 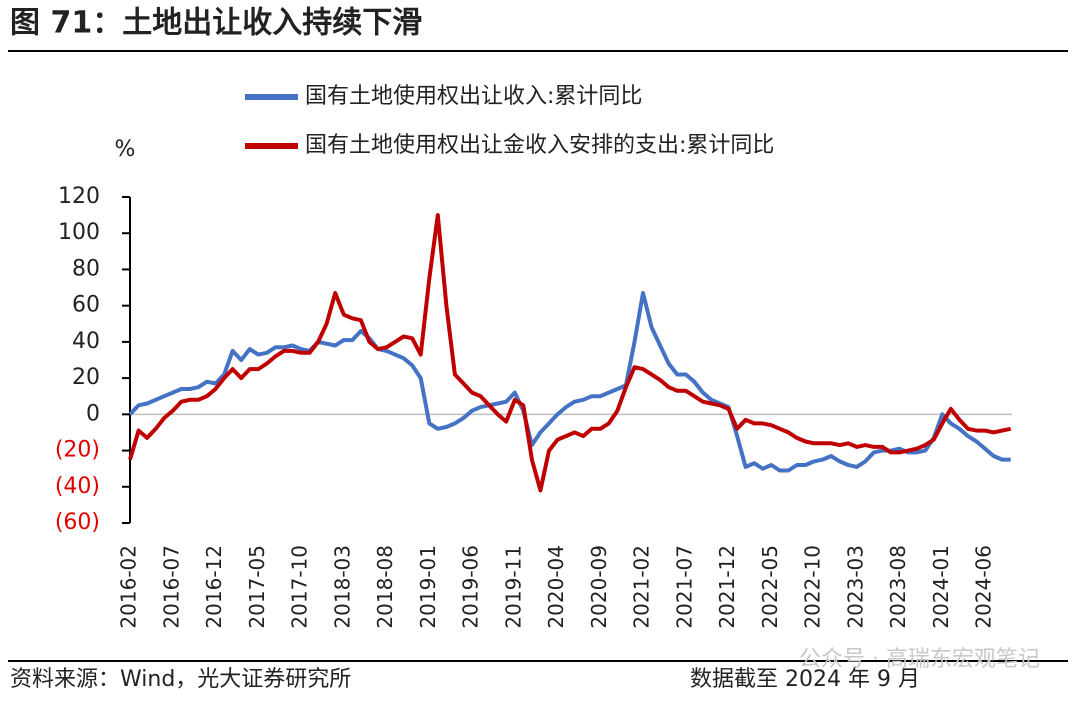 What do you see at coordinates (216, 23) in the screenshot?
I see `chart-title: 图 71：土地出让收入持续下滑` at bounding box center [216, 23].